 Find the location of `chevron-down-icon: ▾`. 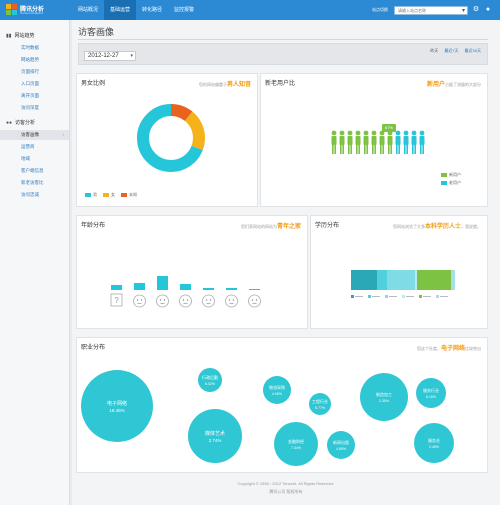

chevron-down-icon: ▾ is located at coordinates (463, 10).